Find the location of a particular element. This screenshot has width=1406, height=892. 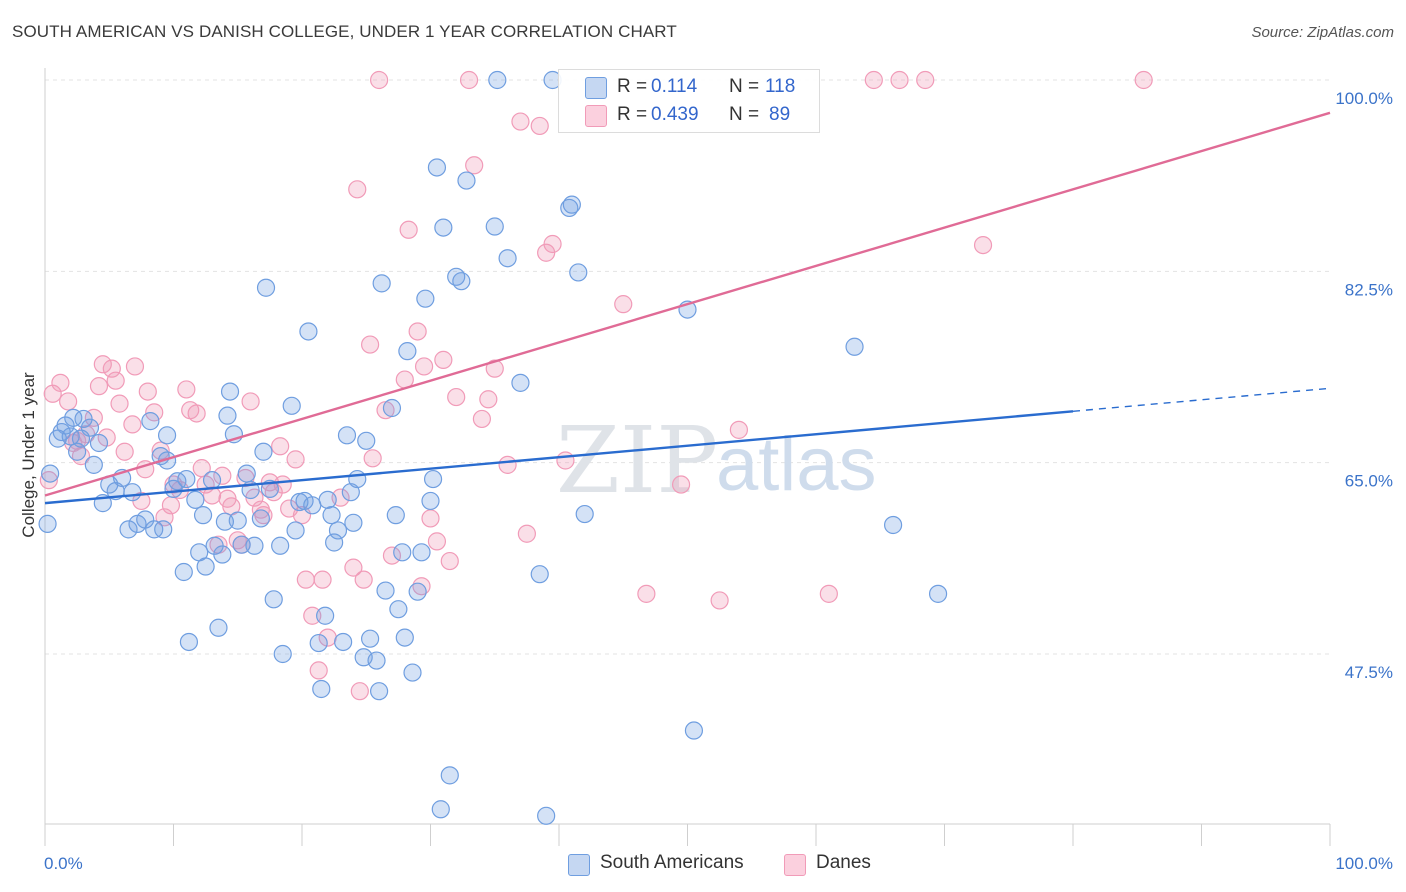

watermark-zip: ZIP is located at coordinates (637, 460).